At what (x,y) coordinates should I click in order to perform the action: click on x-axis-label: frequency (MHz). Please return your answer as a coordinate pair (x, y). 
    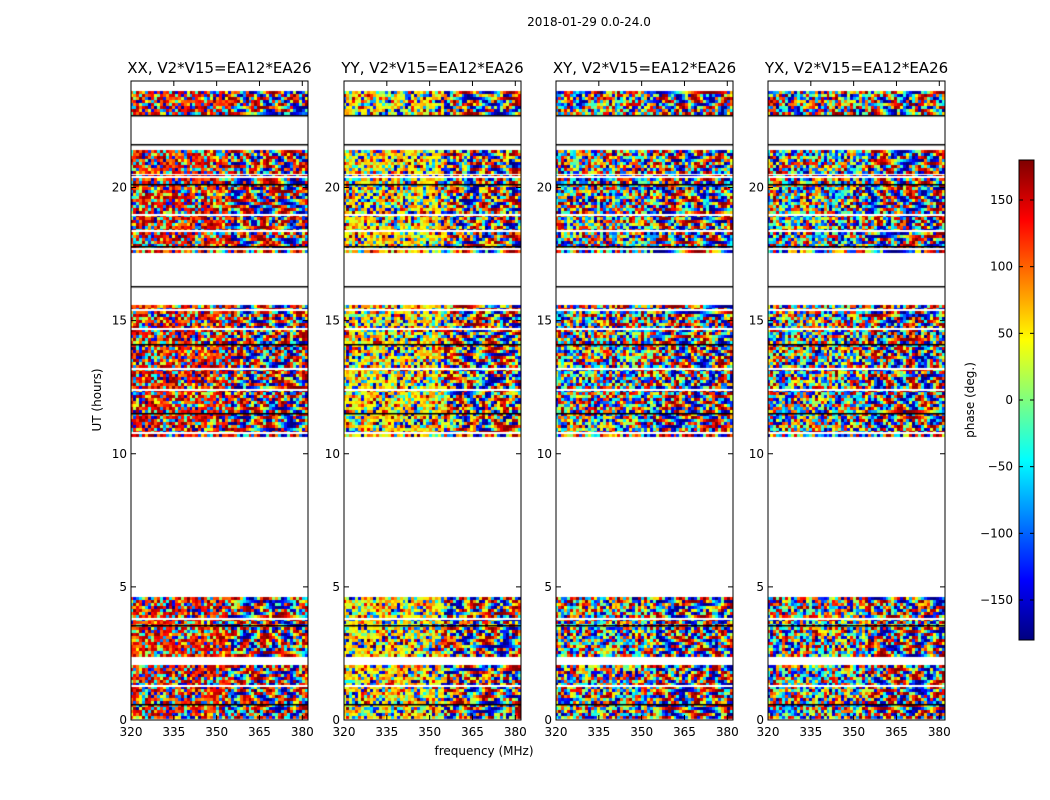
    Looking at the image, I should click on (483, 751).